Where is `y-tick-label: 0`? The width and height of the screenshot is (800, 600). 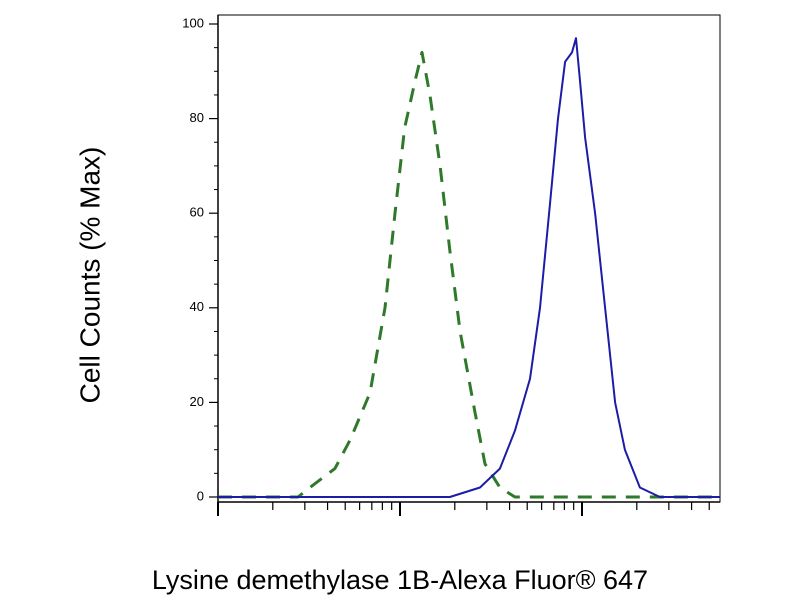
y-tick-label: 0 is located at coordinates (200, 495).